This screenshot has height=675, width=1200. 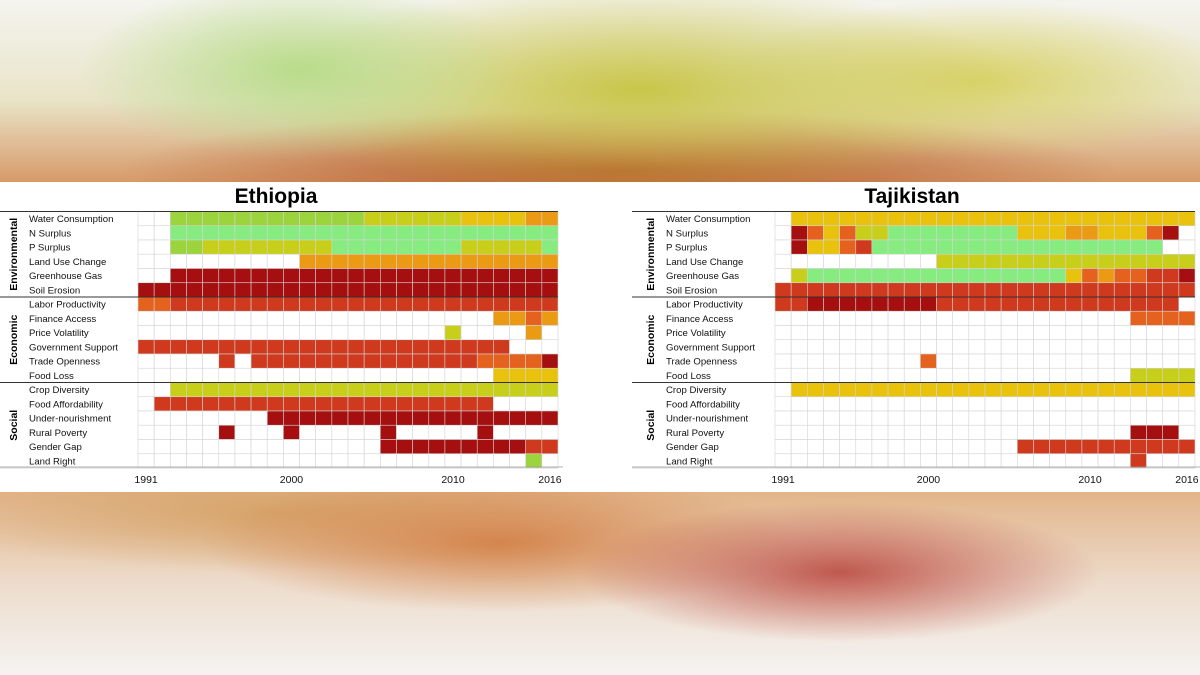 I want to click on row-label: Labor Productivity, so click(x=704, y=305).